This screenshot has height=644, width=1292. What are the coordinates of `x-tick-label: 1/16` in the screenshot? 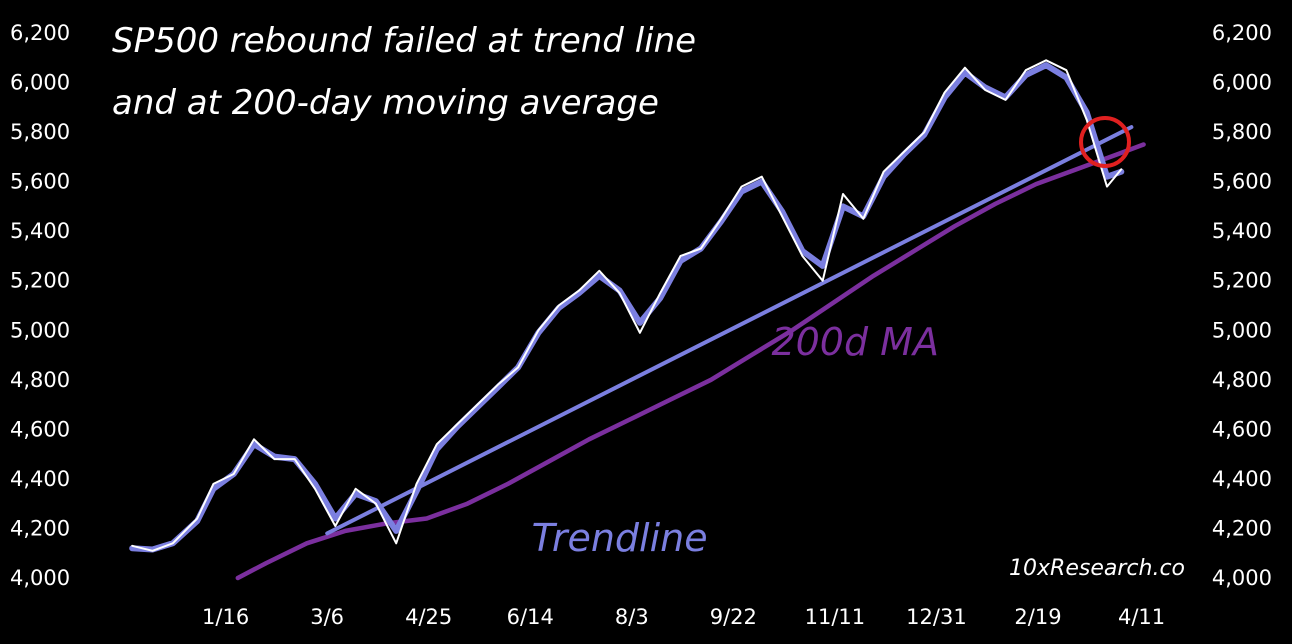 It's located at (225, 617).